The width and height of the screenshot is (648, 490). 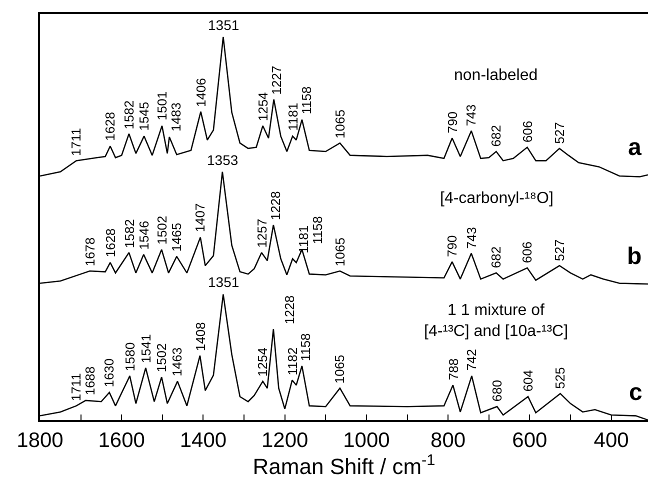 I want to click on x-tick-label: 1600, so click(x=121, y=440).